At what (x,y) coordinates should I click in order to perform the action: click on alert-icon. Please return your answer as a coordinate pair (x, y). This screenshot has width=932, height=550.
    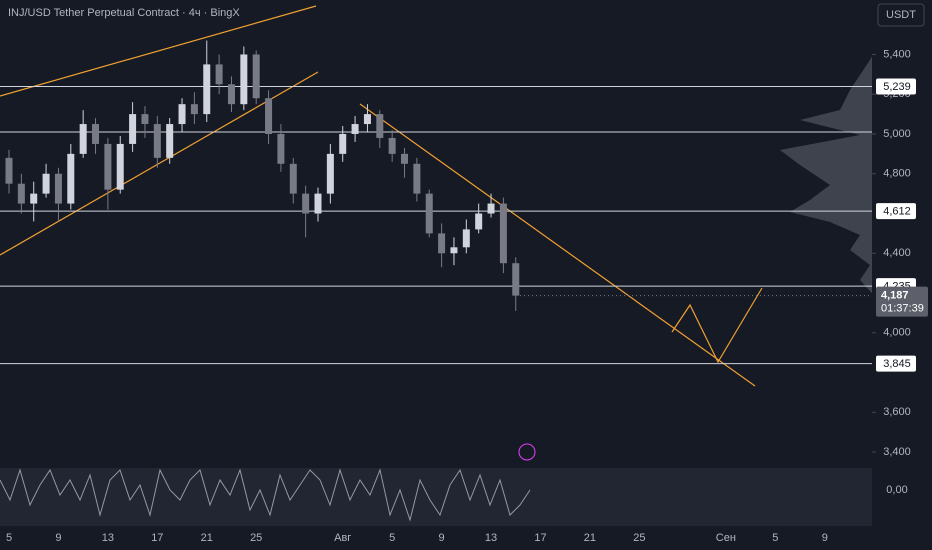
    Looking at the image, I should click on (527, 452).